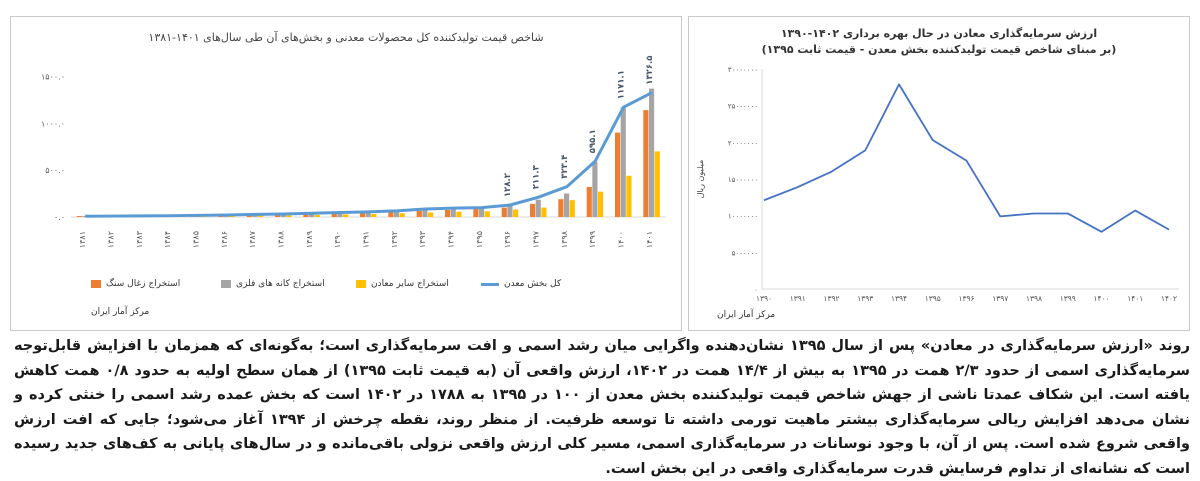 The image size is (1200, 481). Describe the element at coordinates (966, 298) in the screenshot. I see `x-tick-label: ۱۳۹۶` at that location.